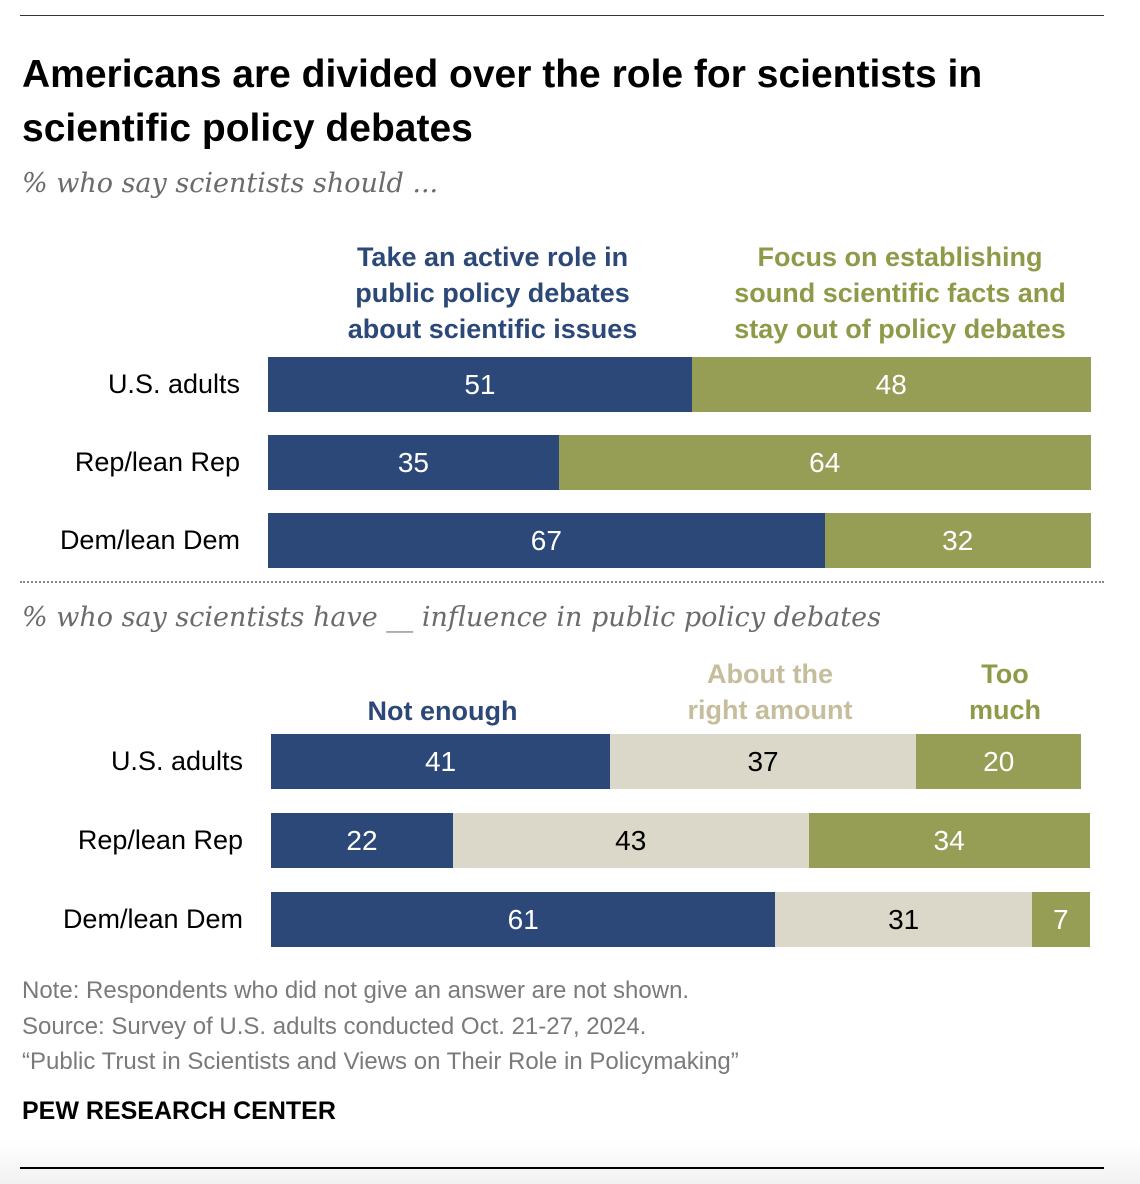  What do you see at coordinates (562, 1168) in the screenshot?
I see `bottom-rule` at bounding box center [562, 1168].